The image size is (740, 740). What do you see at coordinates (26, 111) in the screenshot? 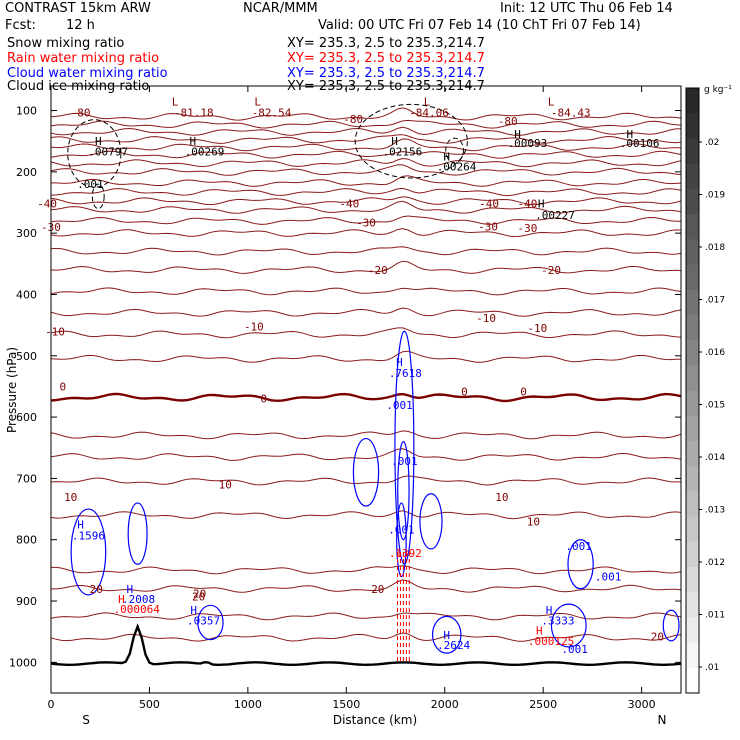
I see `y-tick-label: 100` at bounding box center [26, 111].